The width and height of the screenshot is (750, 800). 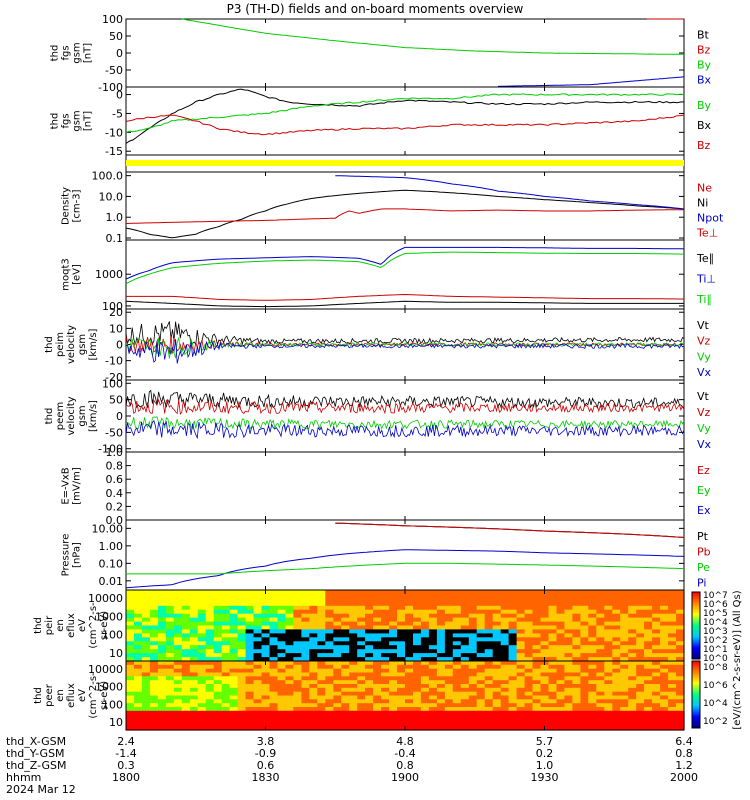 I want to click on y-axis-label-line: fgs, so click(x=66, y=120).